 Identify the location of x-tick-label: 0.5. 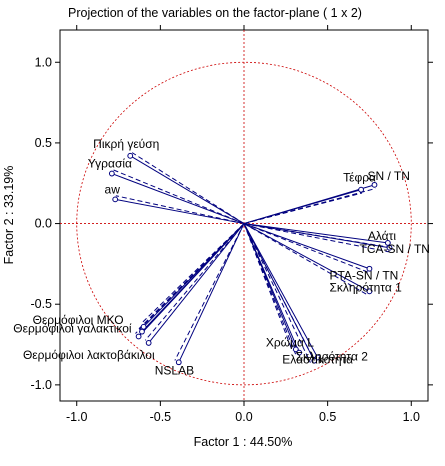
(327, 417).